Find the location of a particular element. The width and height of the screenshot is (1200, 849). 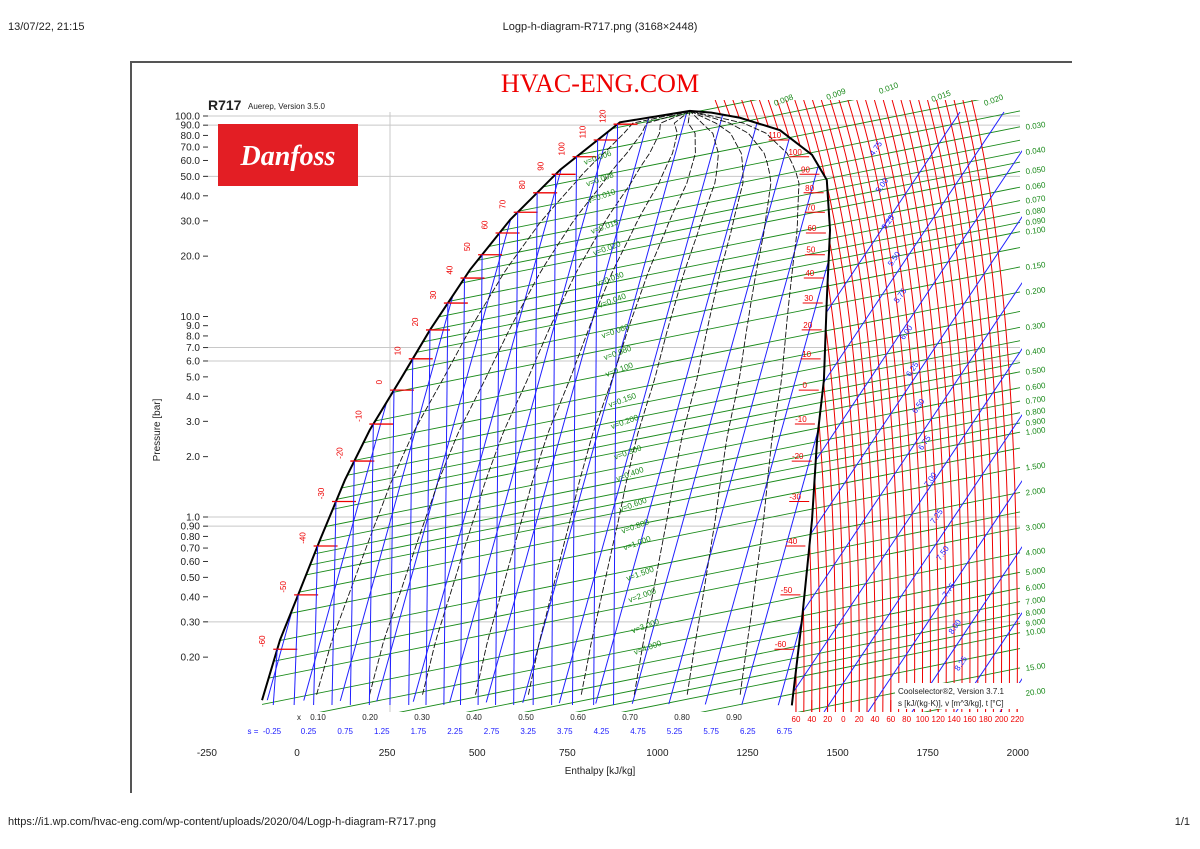

liquid-temp-label: 0 is located at coordinates (379, 381).